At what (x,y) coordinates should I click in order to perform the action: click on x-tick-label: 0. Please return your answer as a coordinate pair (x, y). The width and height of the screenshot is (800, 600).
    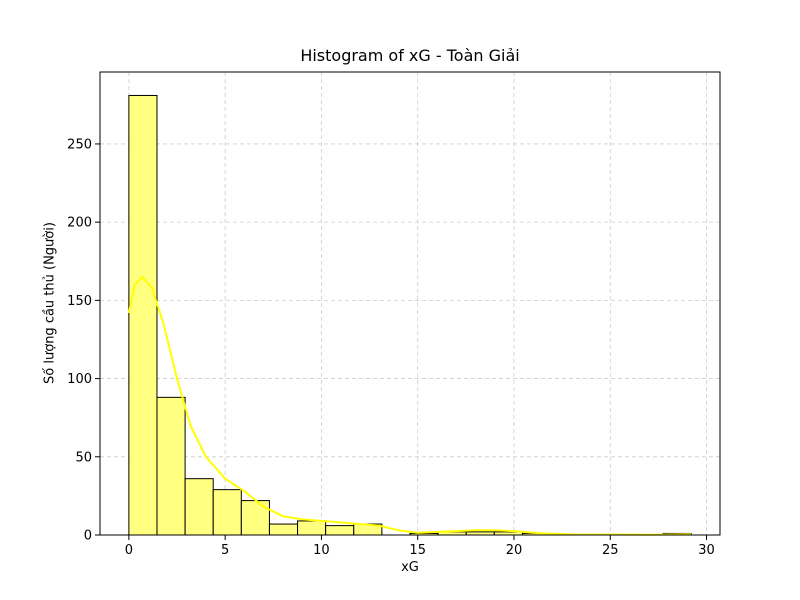
    Looking at the image, I should click on (129, 550).